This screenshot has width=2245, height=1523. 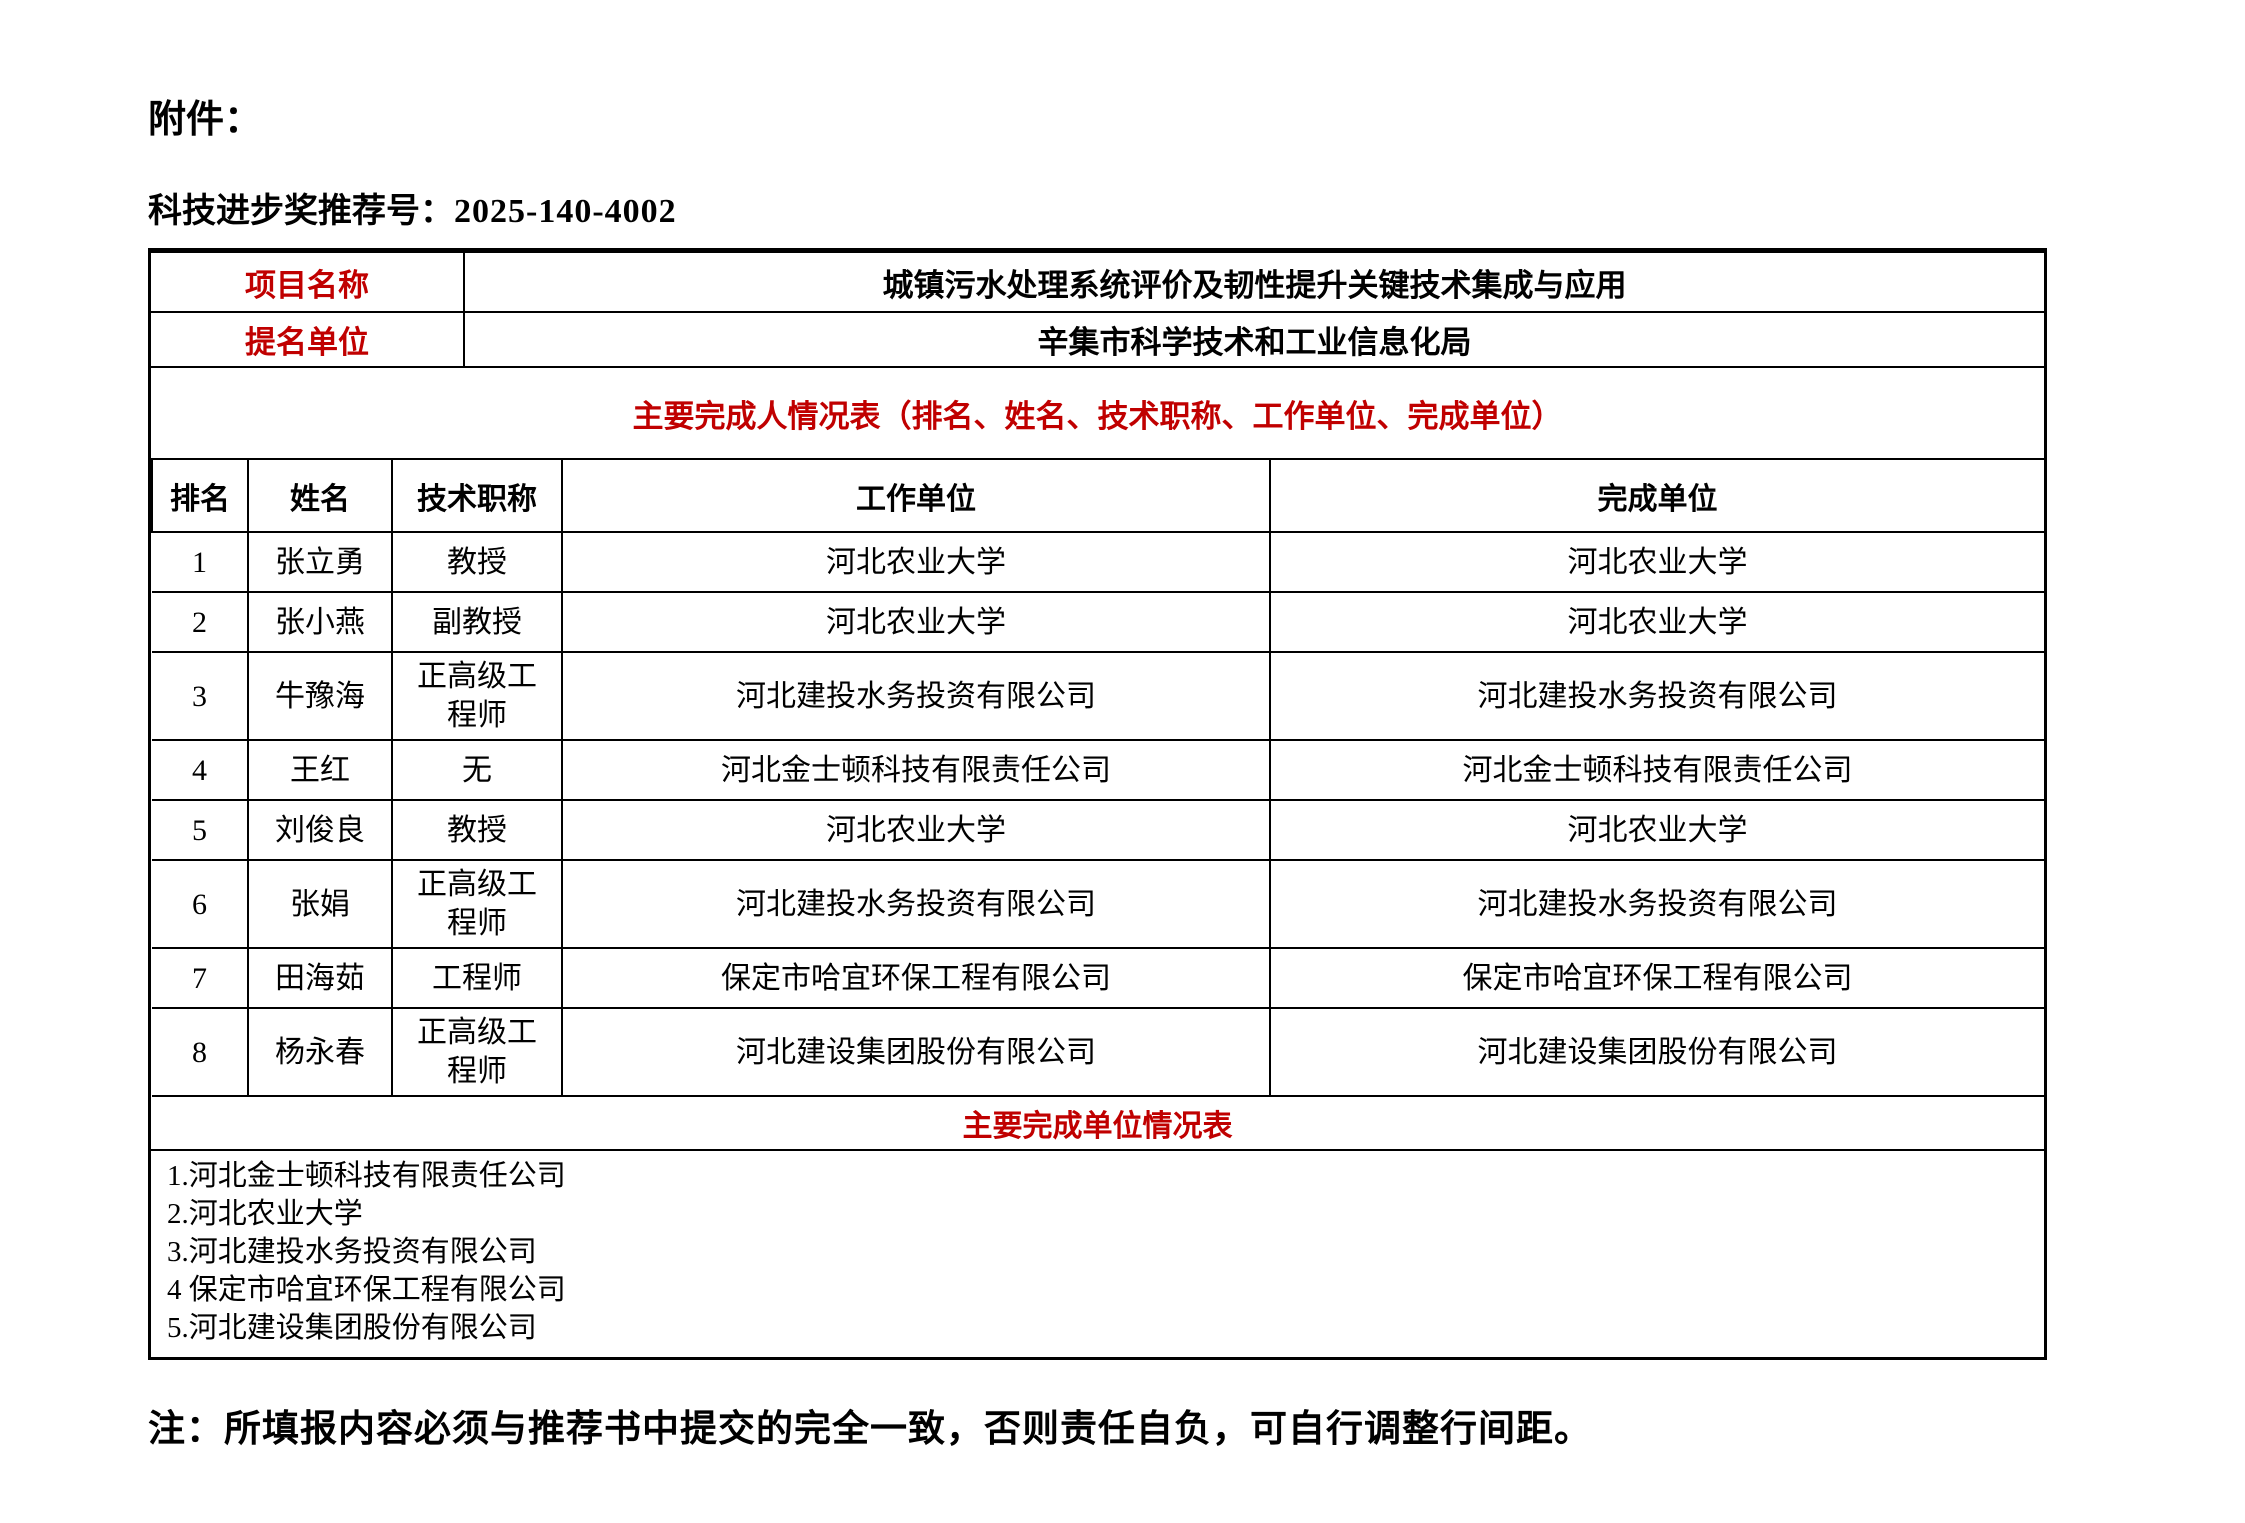 I want to click on completion-unit-cell: 河北金士顿科技有限责任公司, so click(x=1656, y=770).